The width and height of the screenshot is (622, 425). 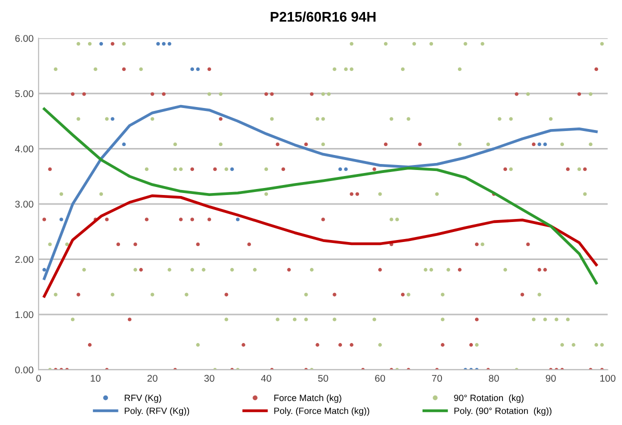 I want to click on y-tick-label: 1.00, so click(x=25, y=314).